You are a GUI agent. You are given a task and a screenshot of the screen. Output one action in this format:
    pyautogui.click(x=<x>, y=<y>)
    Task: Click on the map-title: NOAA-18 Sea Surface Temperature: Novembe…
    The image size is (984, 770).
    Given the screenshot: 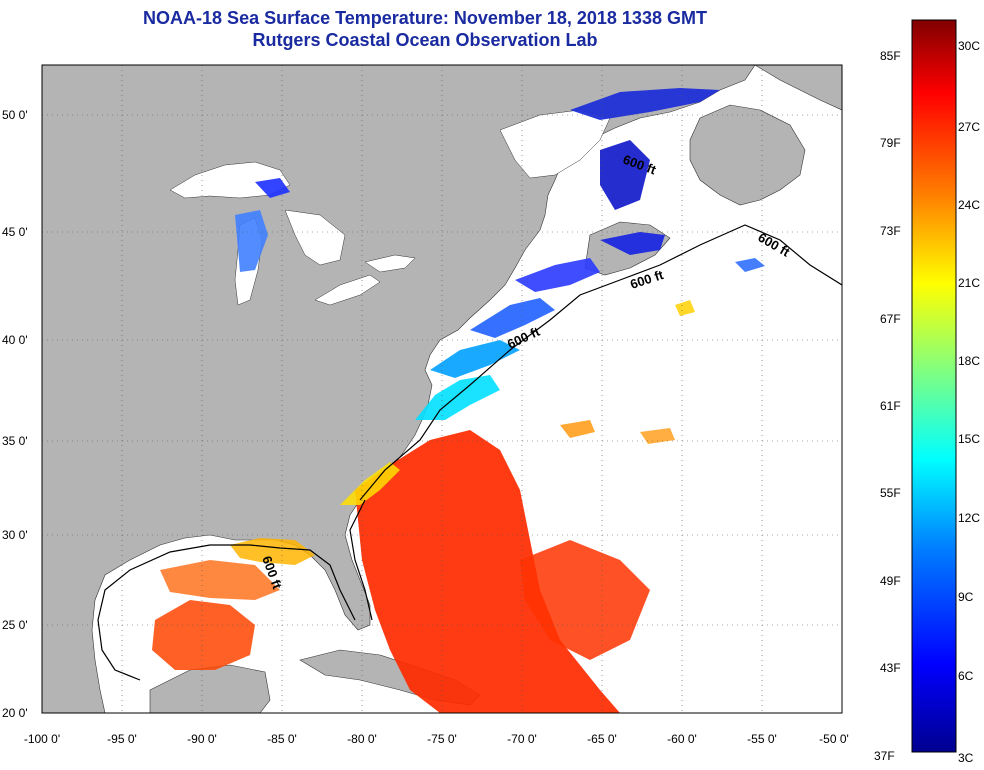 What is the action you would take?
    pyautogui.click(x=425, y=18)
    